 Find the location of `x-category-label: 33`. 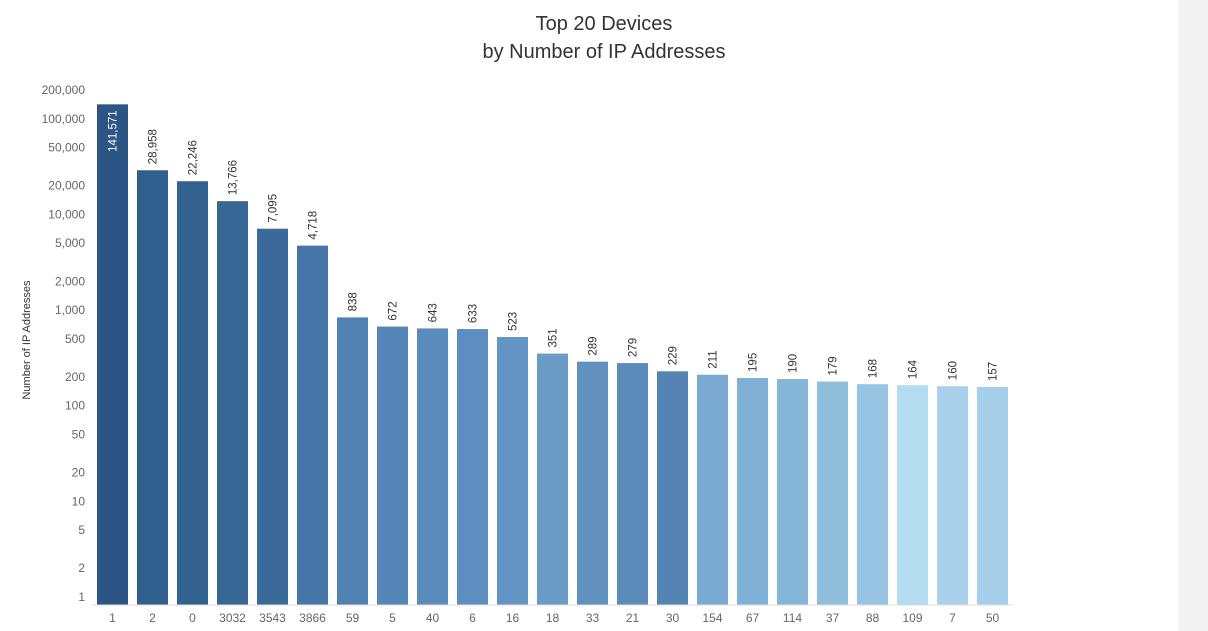

x-category-label: 33 is located at coordinates (593, 618).